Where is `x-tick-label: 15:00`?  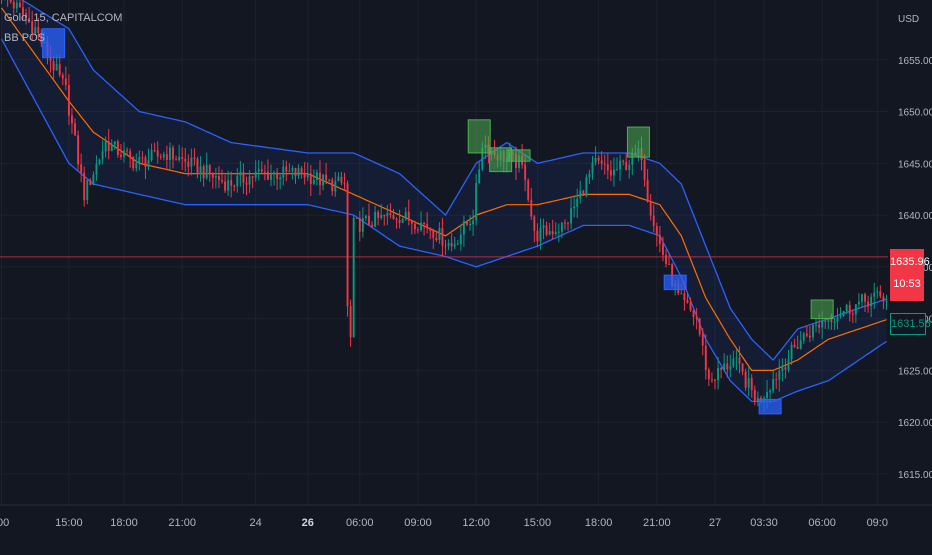 x-tick-label: 15:00 is located at coordinates (69, 523).